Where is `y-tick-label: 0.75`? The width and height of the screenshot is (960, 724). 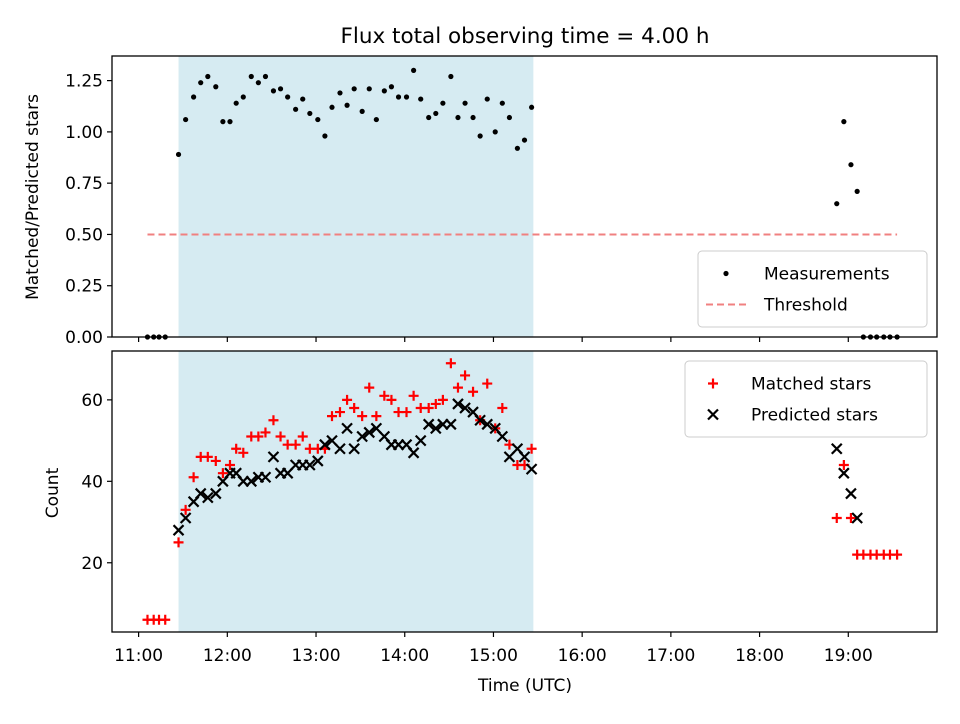
y-tick-label: 0.75 is located at coordinates (84, 184).